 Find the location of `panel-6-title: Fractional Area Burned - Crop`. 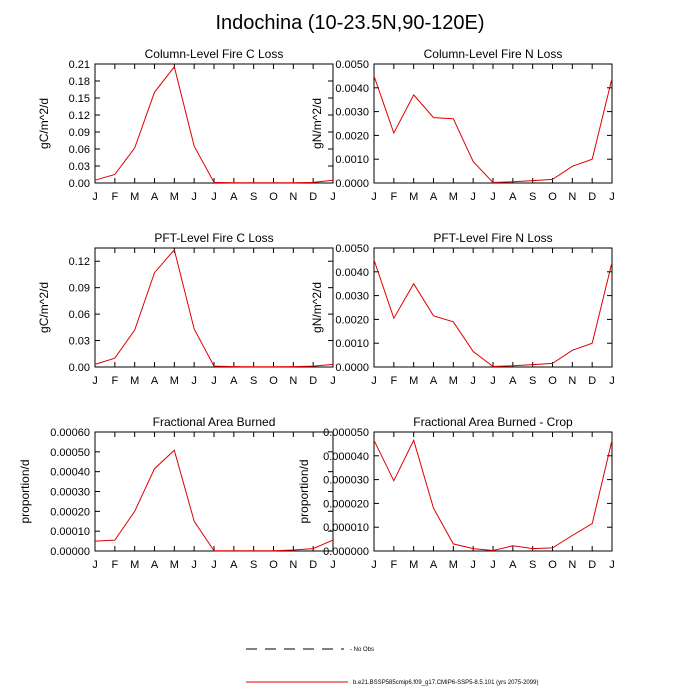

panel-6-title: Fractional Area Burned - Crop is located at coordinates (493, 422).